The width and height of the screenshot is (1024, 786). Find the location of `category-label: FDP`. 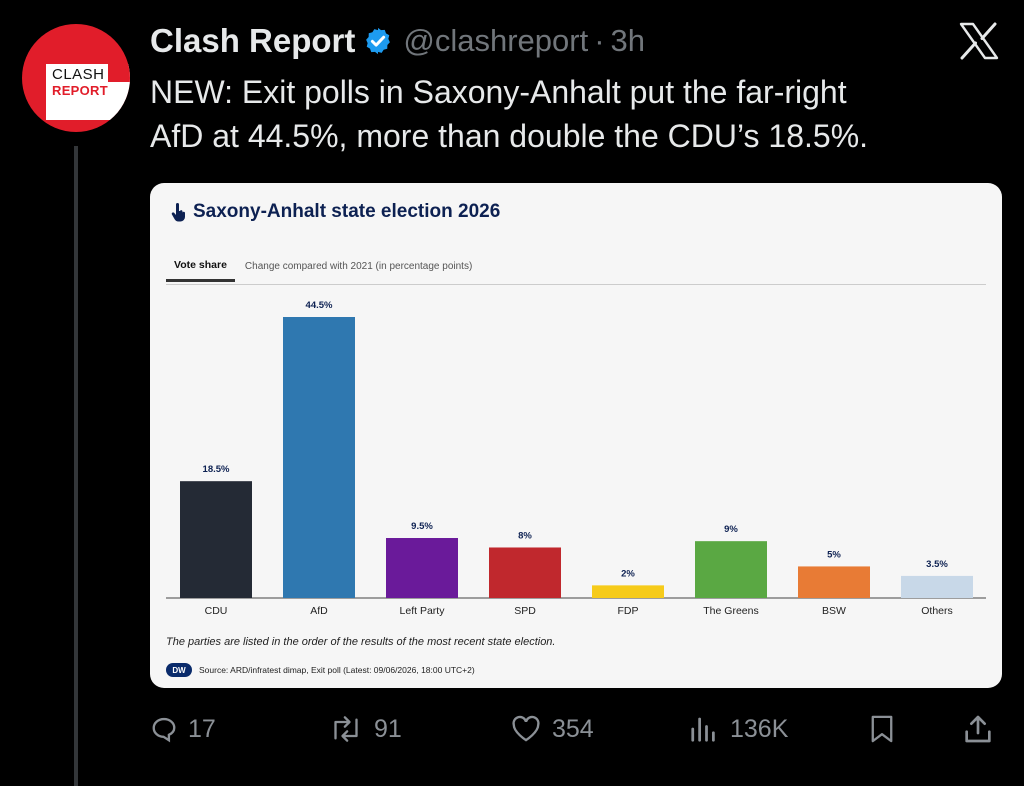

category-label: FDP is located at coordinates (628, 611).